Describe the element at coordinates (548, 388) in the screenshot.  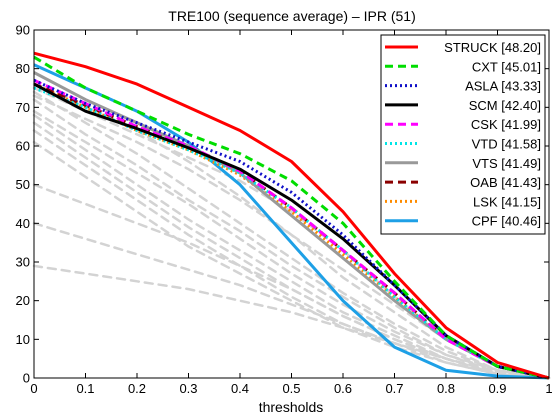
I see `x-tick-label: 1` at that location.